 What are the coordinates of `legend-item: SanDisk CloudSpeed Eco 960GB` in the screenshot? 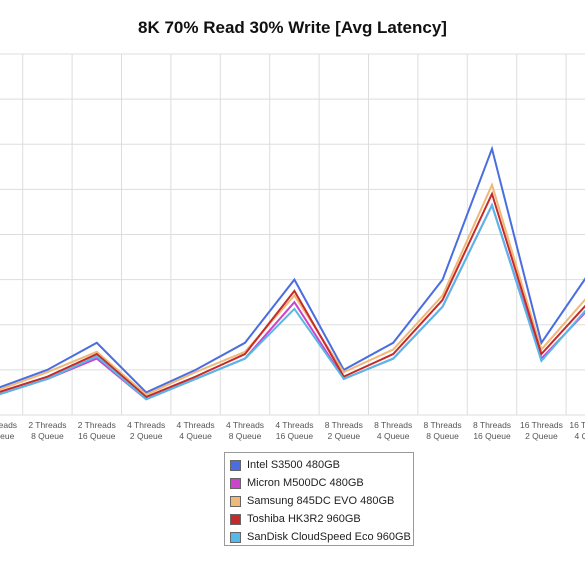 It's located at (321, 537).